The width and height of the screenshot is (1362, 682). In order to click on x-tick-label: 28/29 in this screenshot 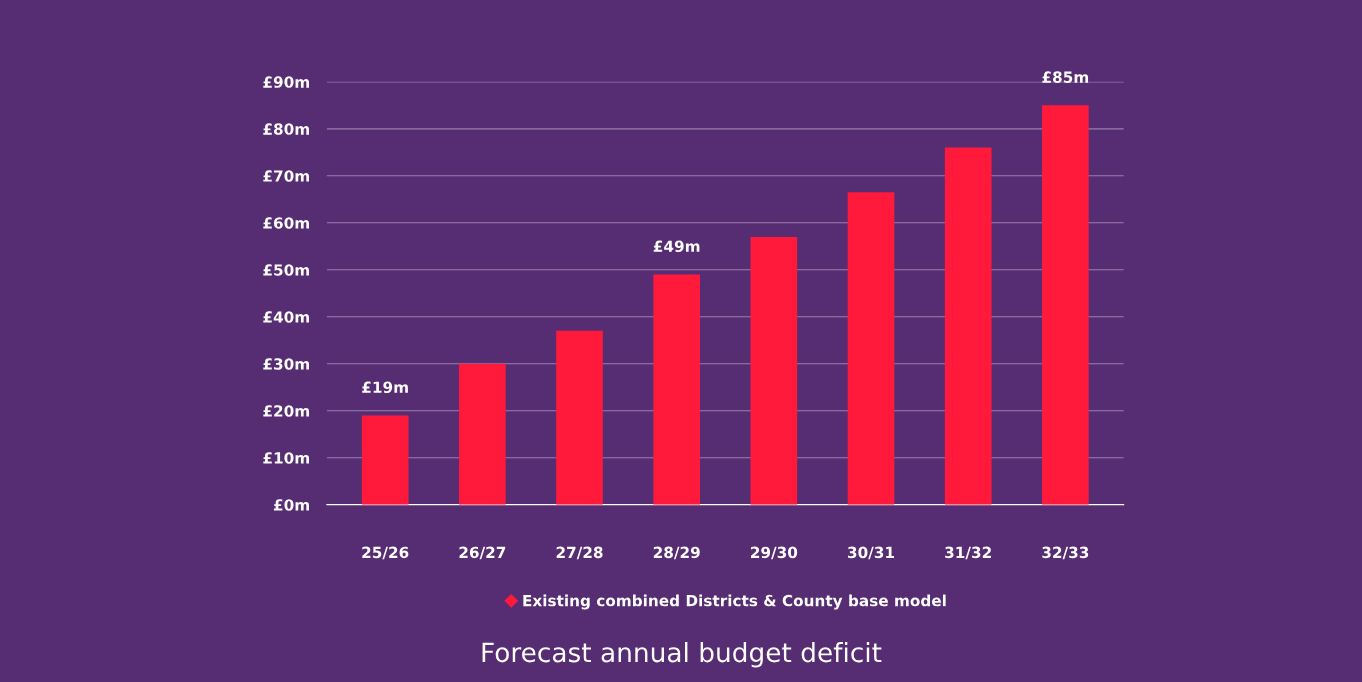, I will do `click(676, 553)`.